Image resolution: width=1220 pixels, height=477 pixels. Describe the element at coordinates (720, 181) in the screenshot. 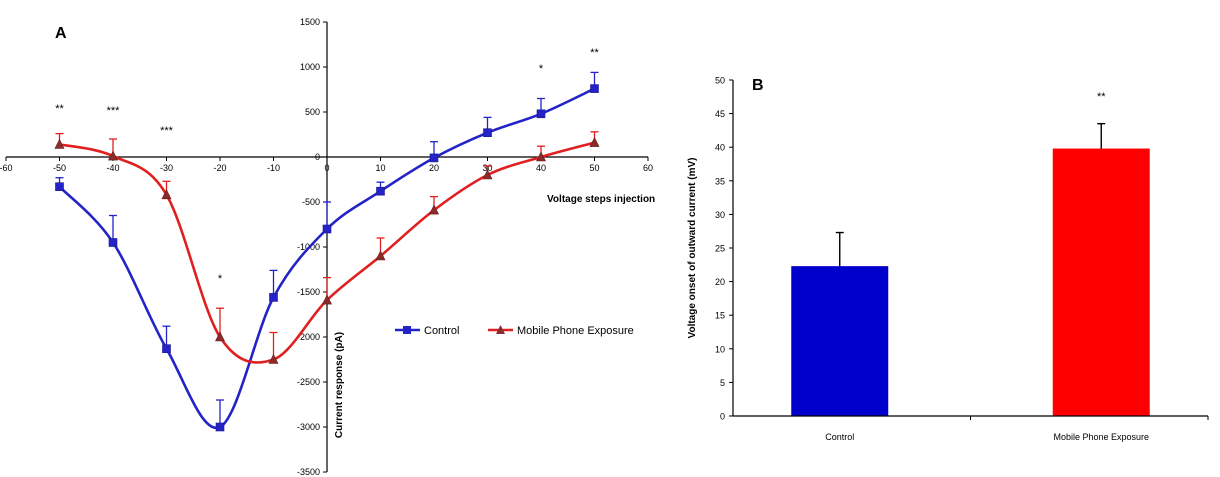

I see `b-y-tick-label: 35` at that location.